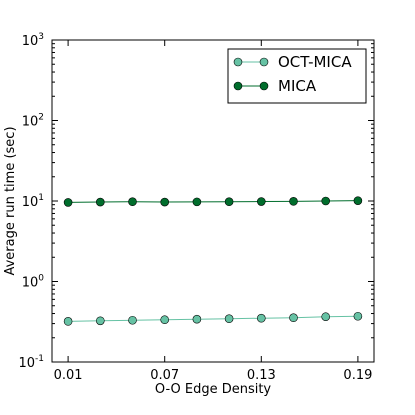 Image resolution: width=415 pixels, height=415 pixels. What do you see at coordinates (261, 375) in the screenshot?
I see `x-tick-label: 0.13` at bounding box center [261, 375].